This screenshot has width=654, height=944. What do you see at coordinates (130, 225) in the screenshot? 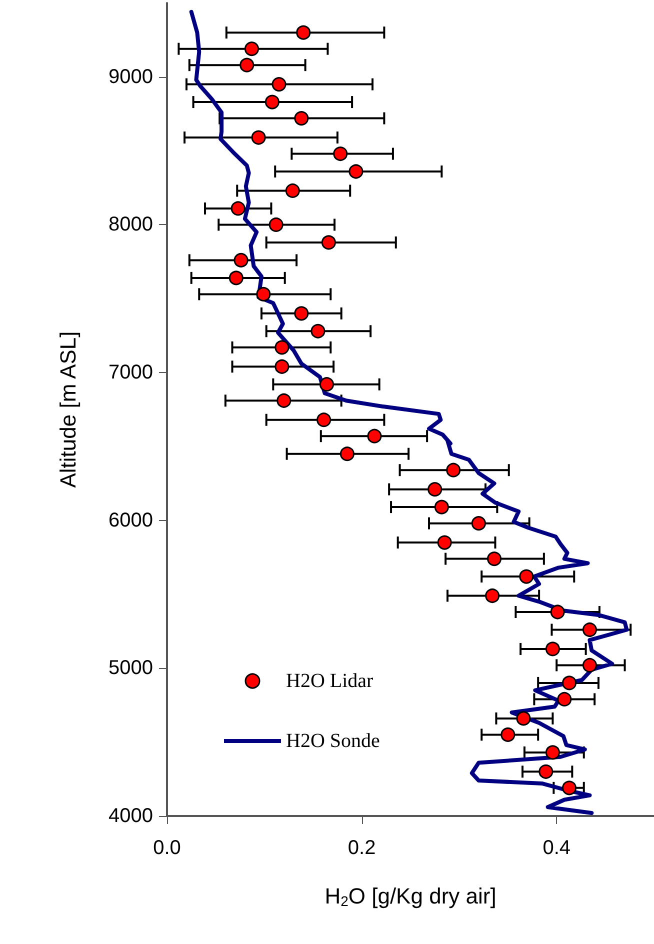
I see `y-tick-label: 8000` at bounding box center [130, 225].